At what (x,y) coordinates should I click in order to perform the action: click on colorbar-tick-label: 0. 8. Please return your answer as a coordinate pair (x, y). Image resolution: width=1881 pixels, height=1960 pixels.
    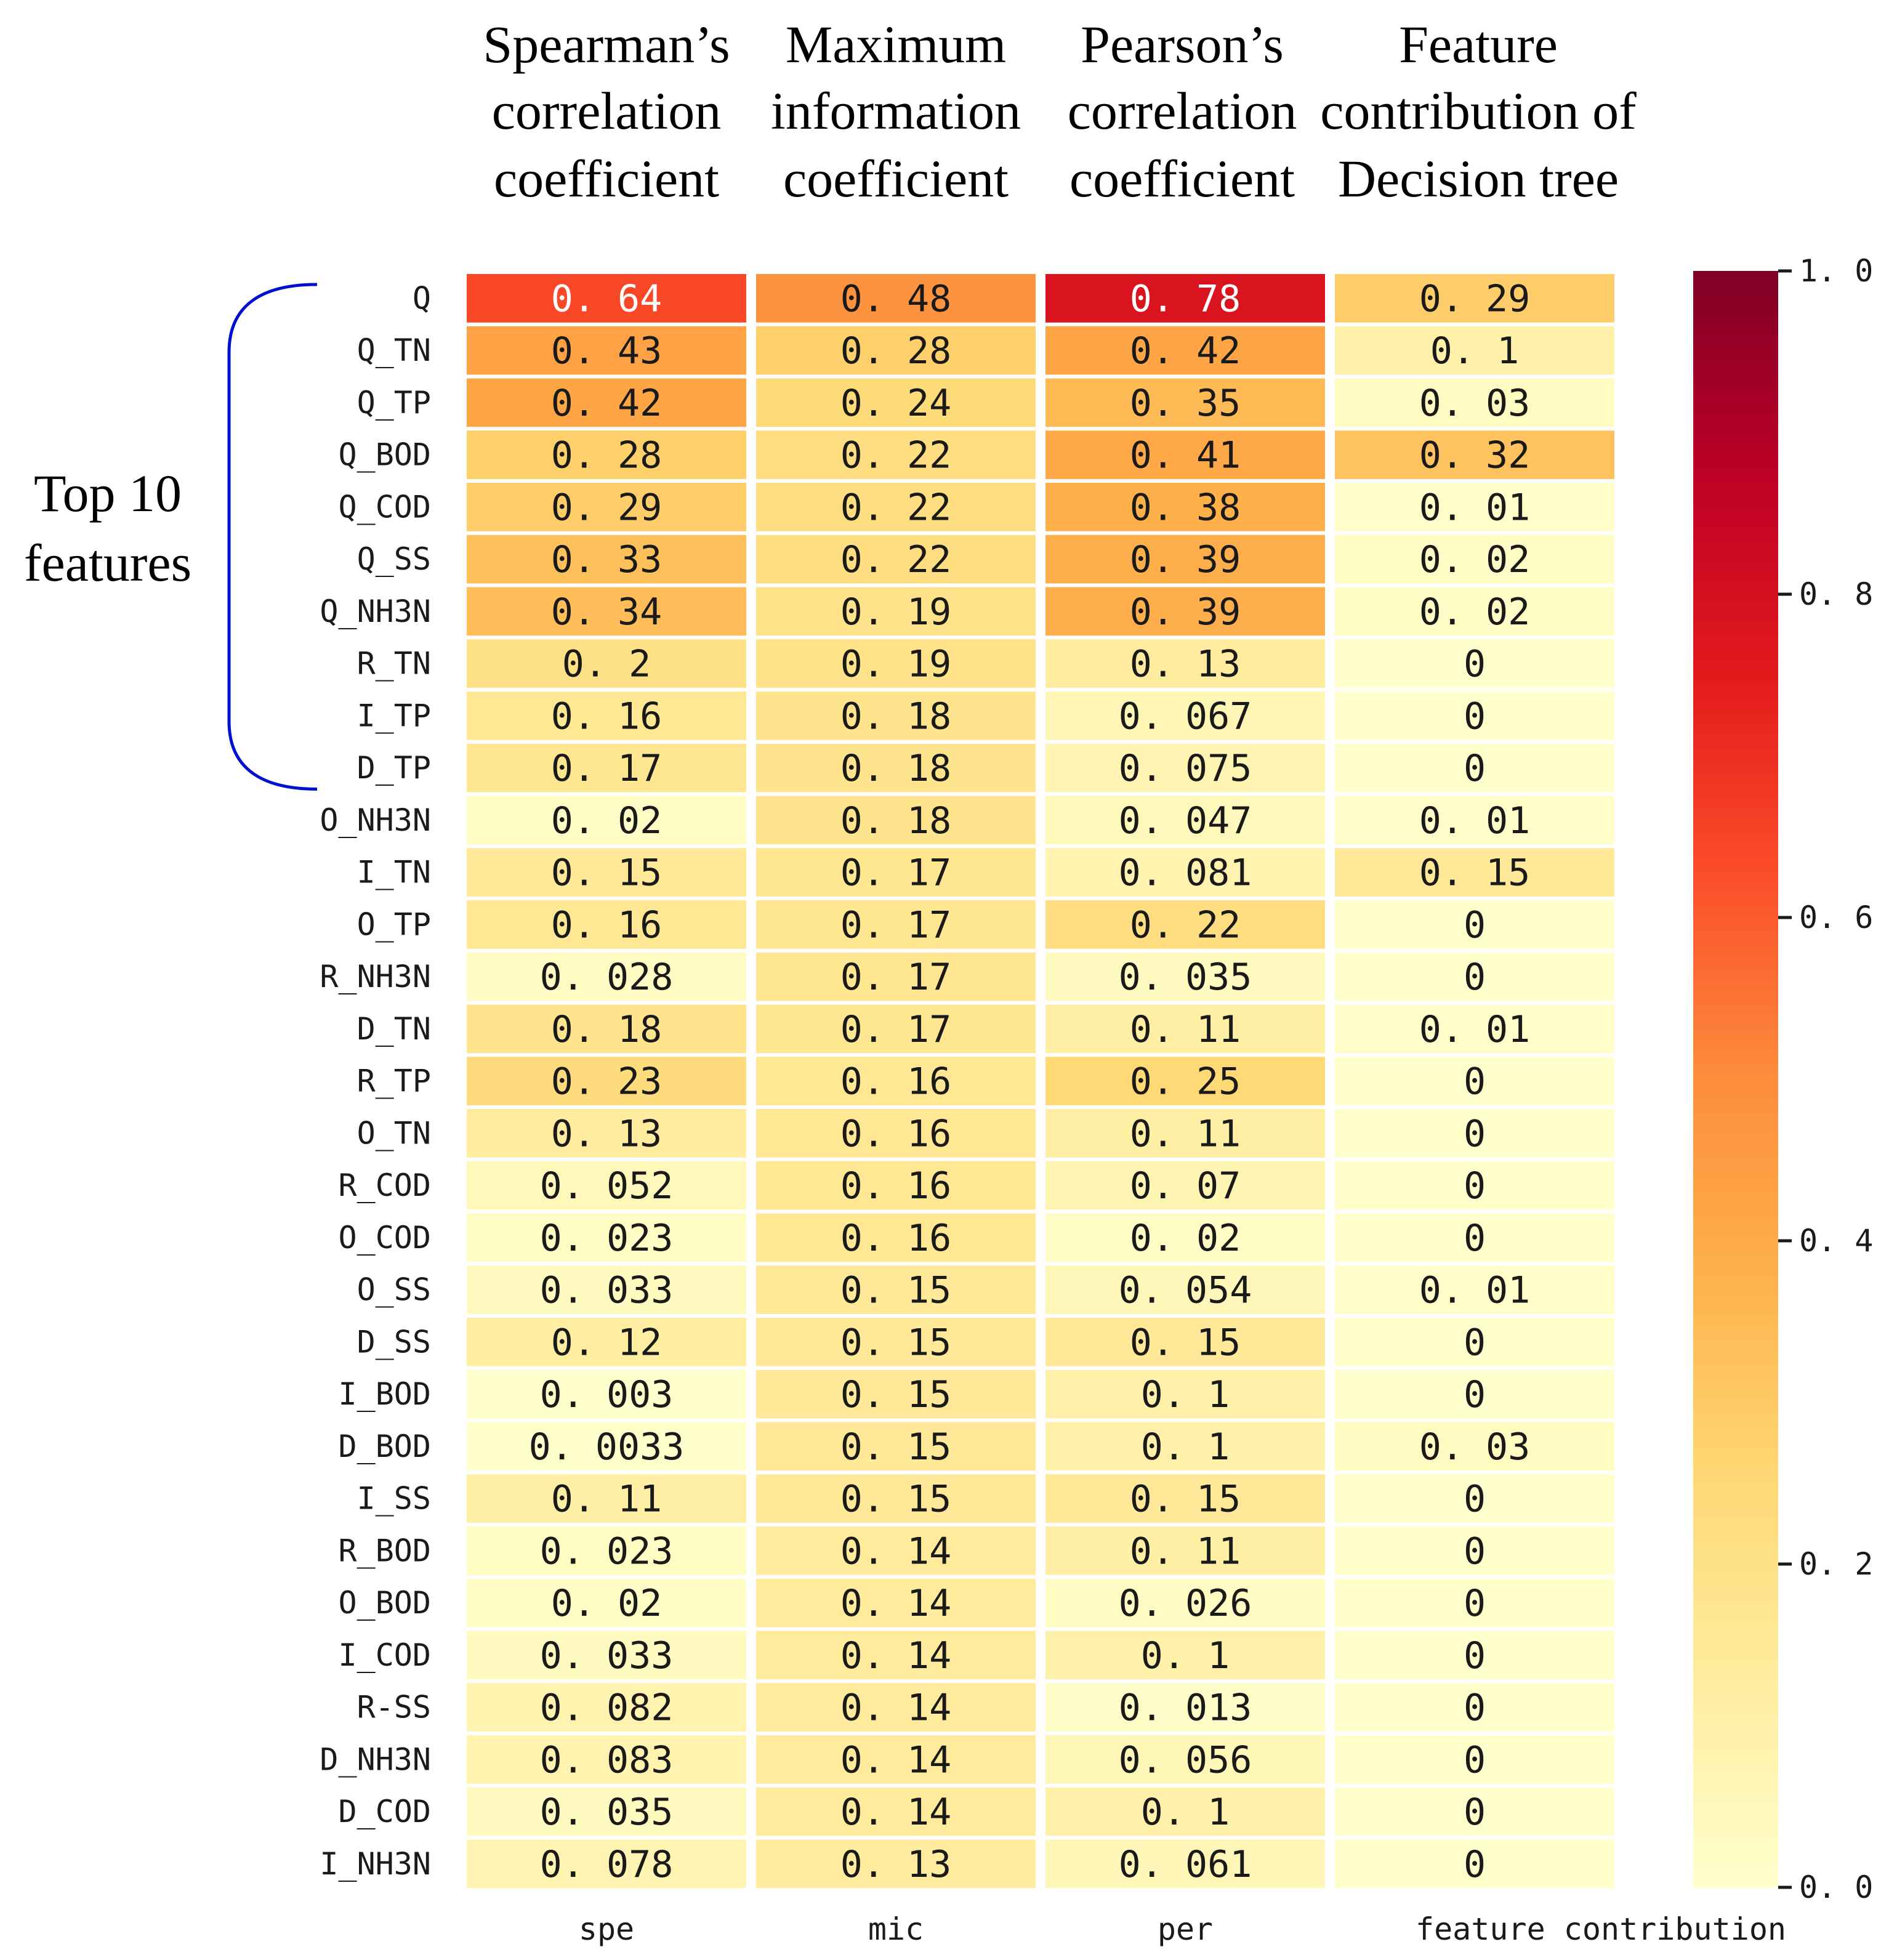
    Looking at the image, I should click on (1836, 594).